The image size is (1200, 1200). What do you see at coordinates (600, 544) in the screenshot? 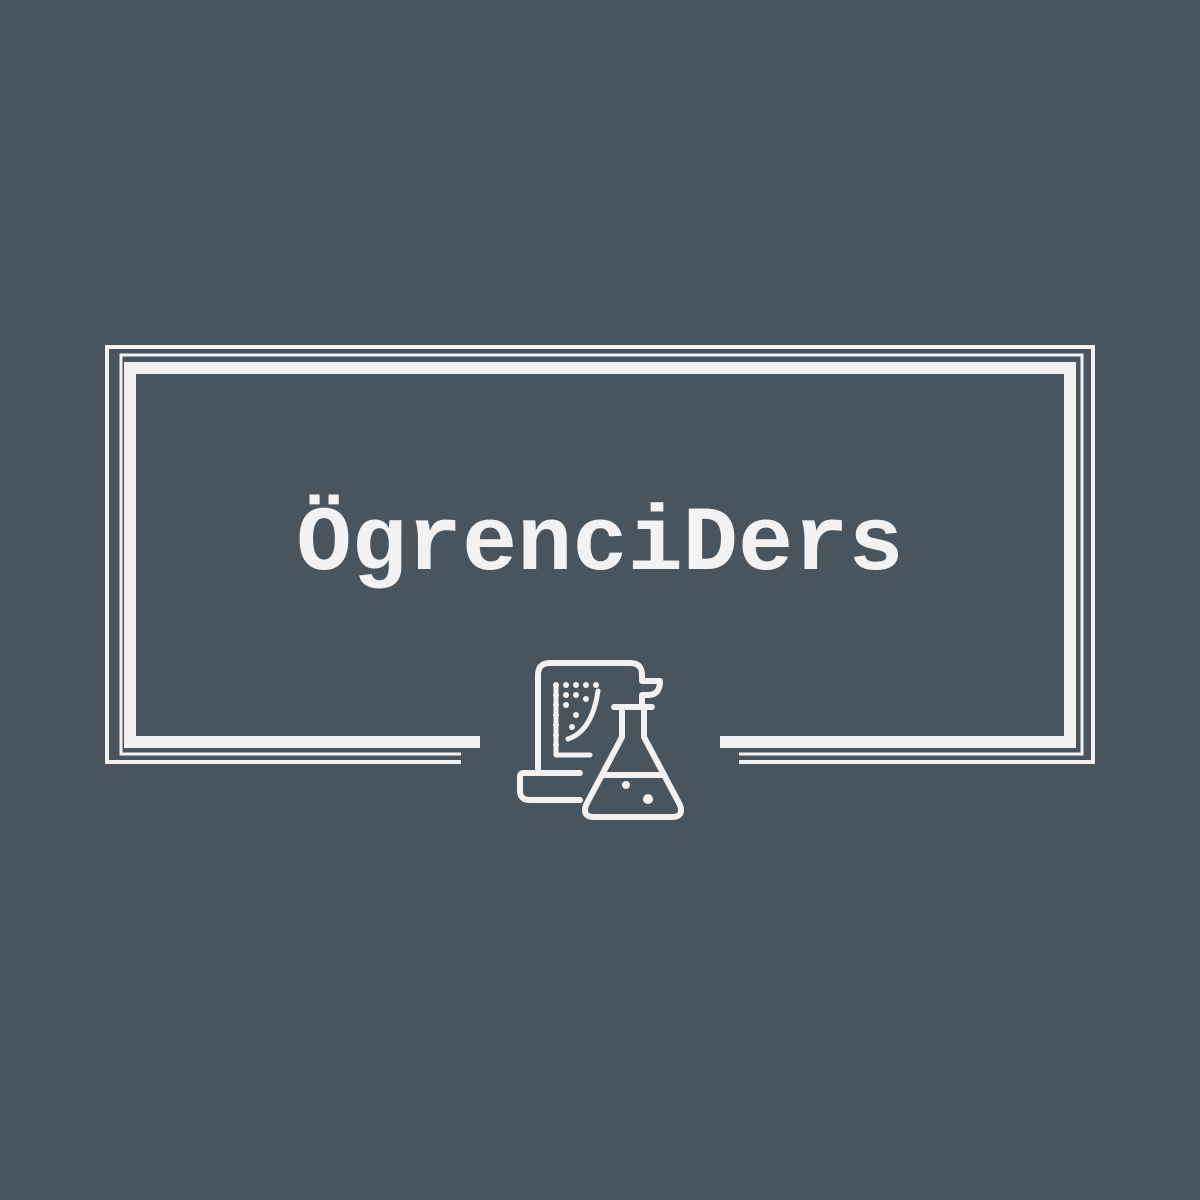
I see `brand-title: ÖgrenciDers` at bounding box center [600, 544].